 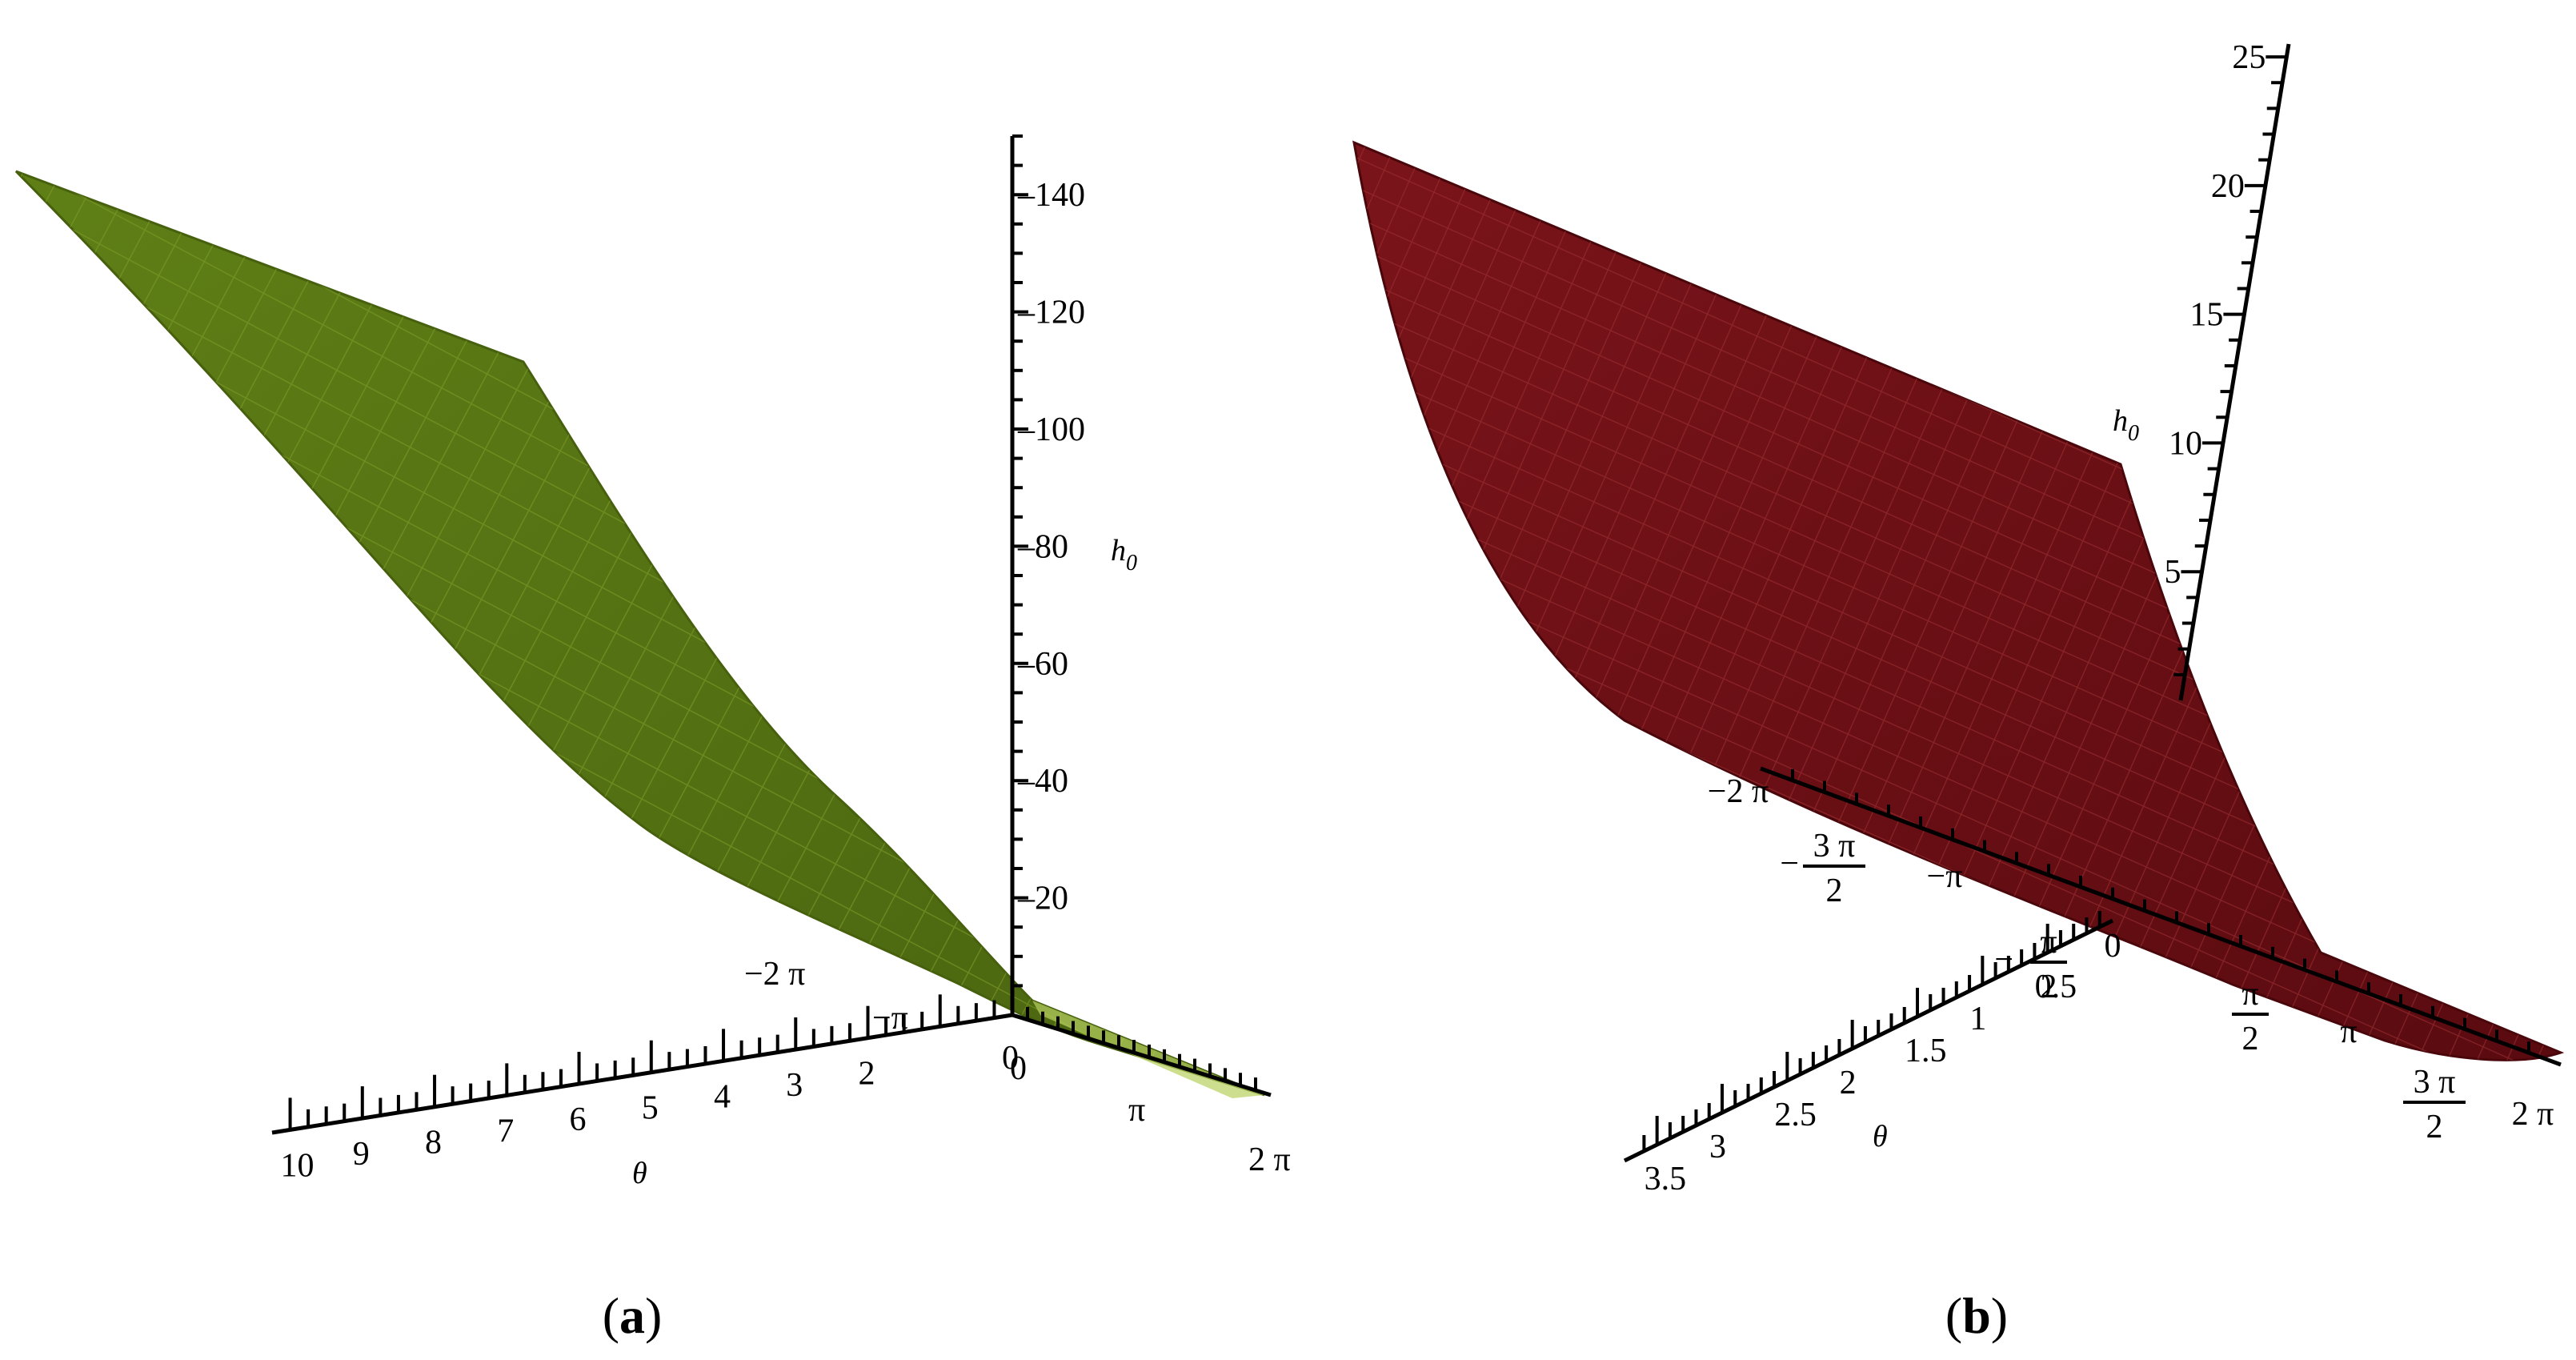 What do you see at coordinates (1822, 868) in the screenshot?
I see `x-tick-label-b: −3 π 2` at bounding box center [1822, 868].